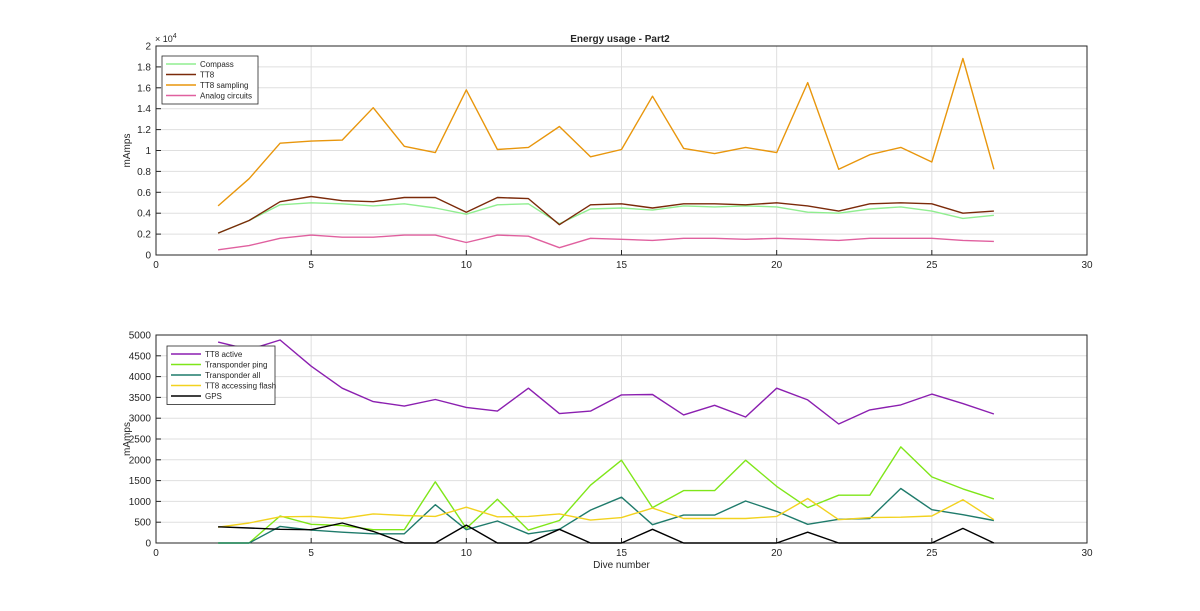 The height and width of the screenshot is (611, 1200). What do you see at coordinates (207, 75) in the screenshot?
I see `legend-label: TT8` at bounding box center [207, 75].